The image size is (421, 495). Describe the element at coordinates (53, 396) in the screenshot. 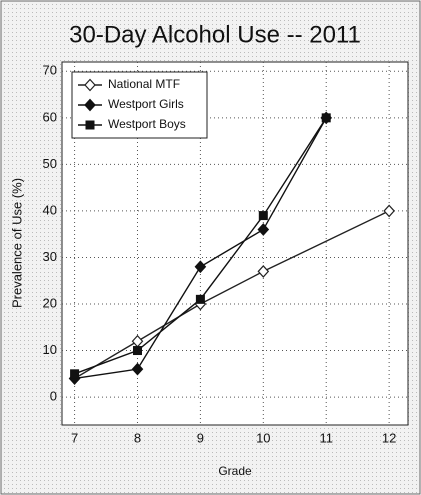

I see `y-tick-label: 0` at that location.